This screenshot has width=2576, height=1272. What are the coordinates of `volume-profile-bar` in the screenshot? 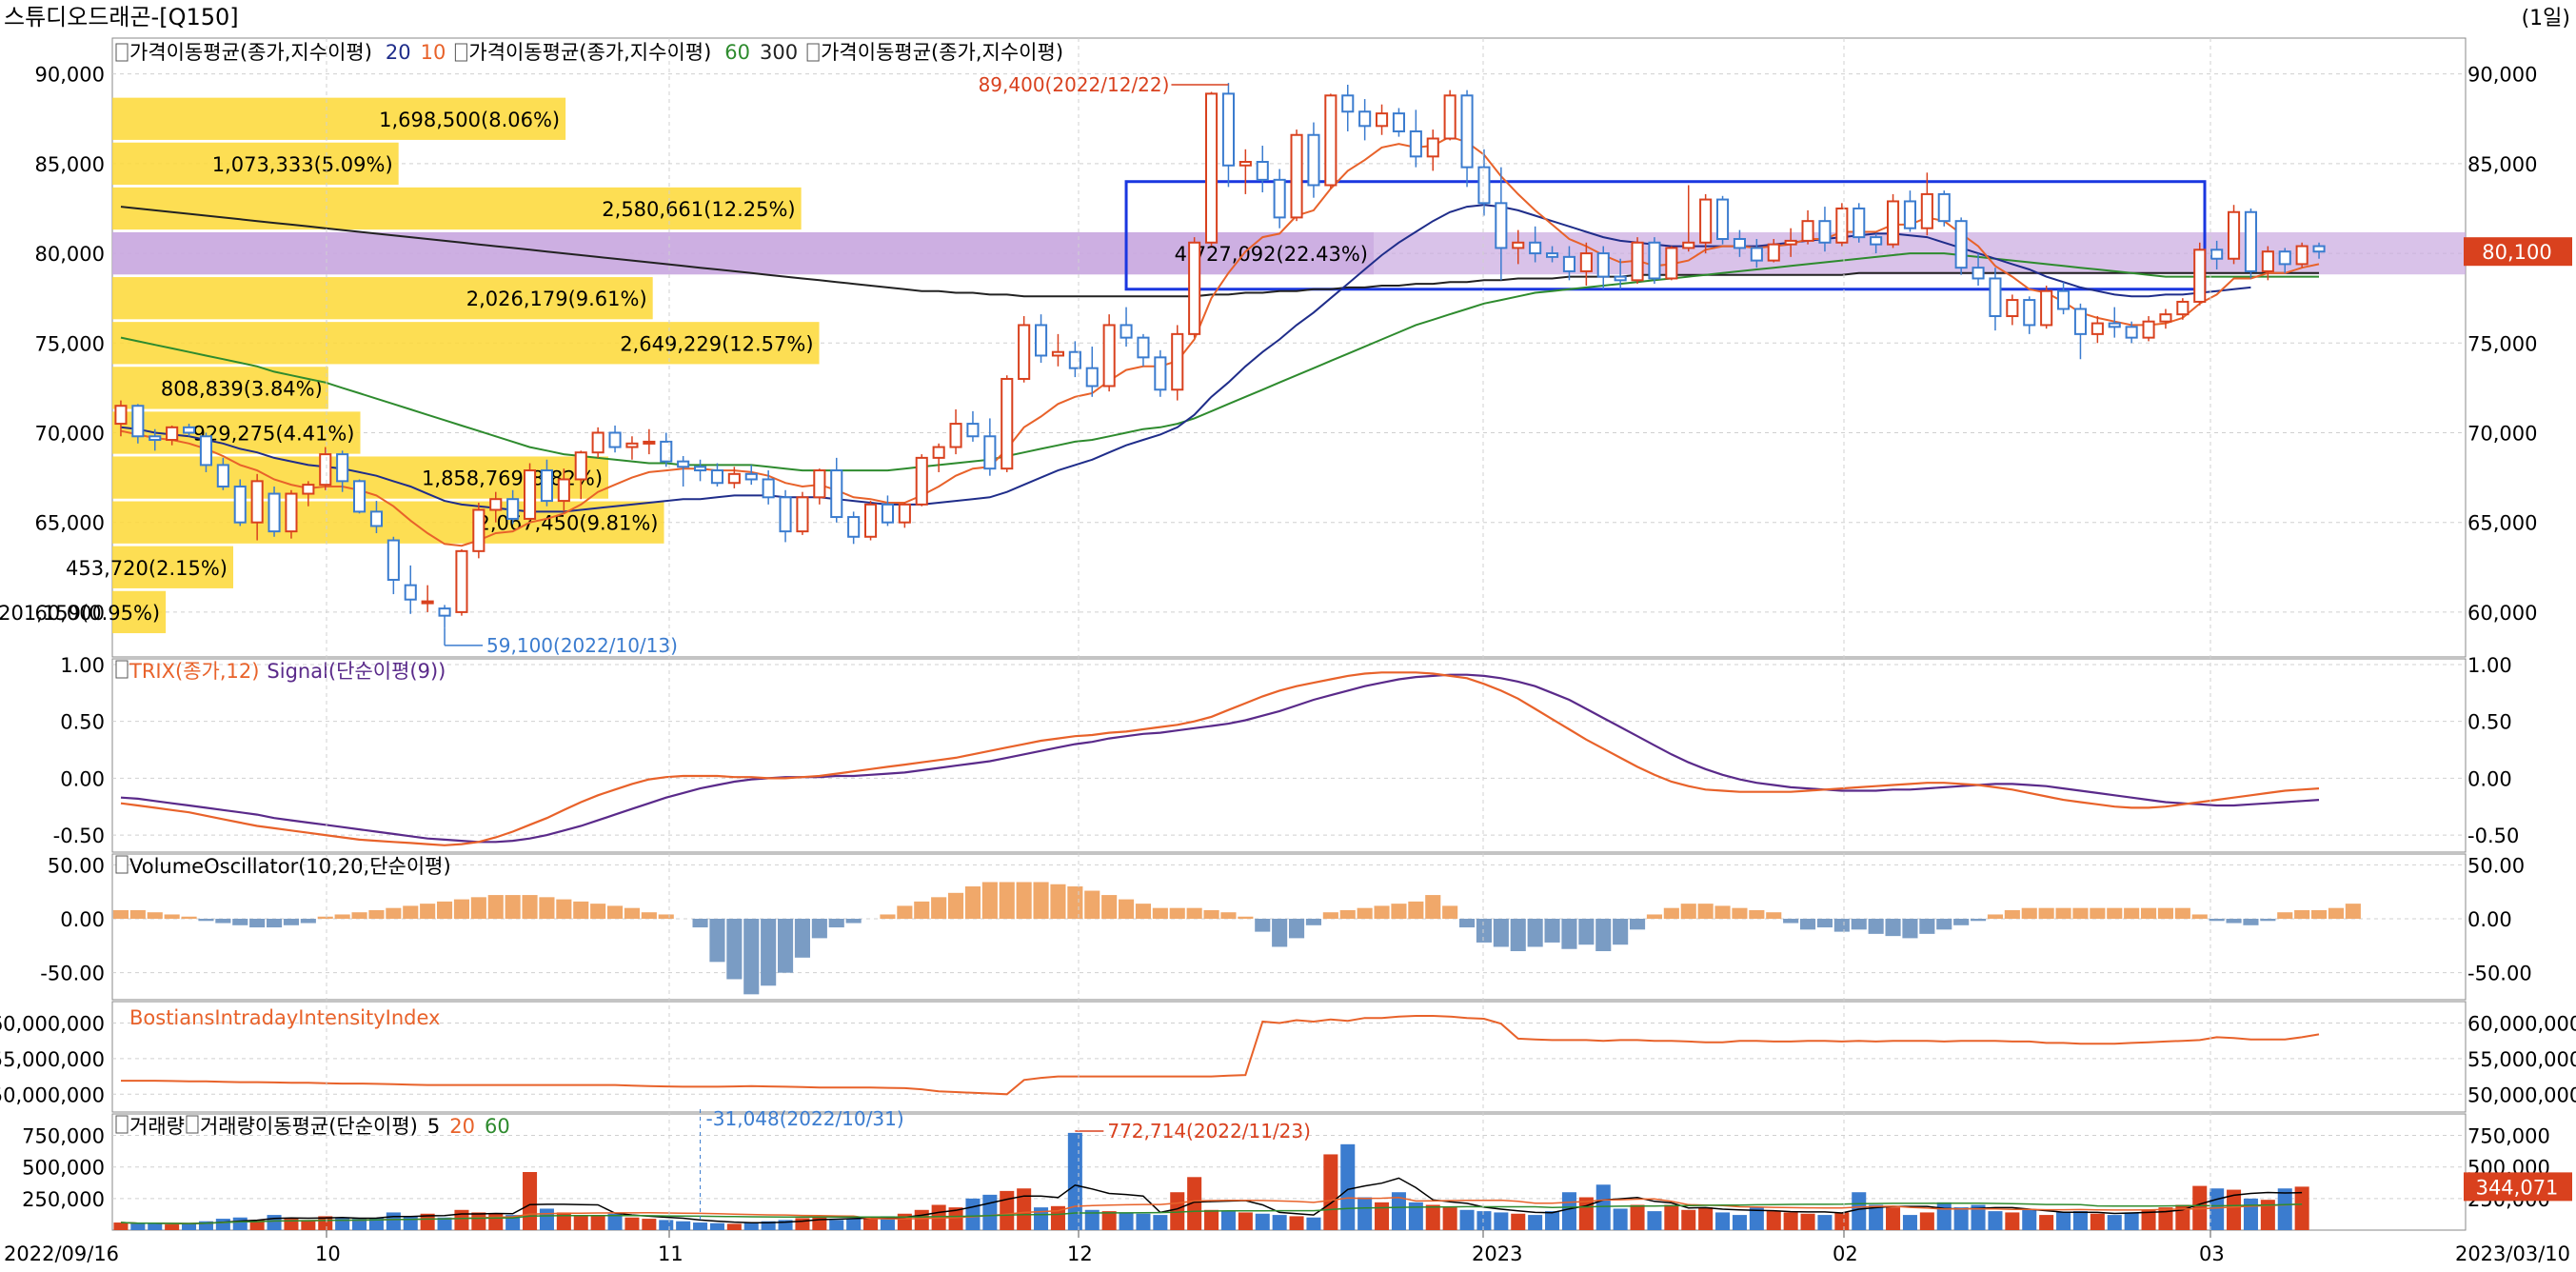 It's located at (139, 612).